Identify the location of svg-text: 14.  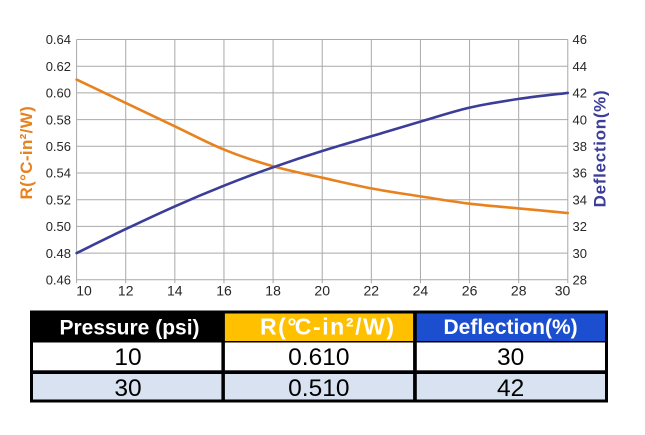
(175, 291).